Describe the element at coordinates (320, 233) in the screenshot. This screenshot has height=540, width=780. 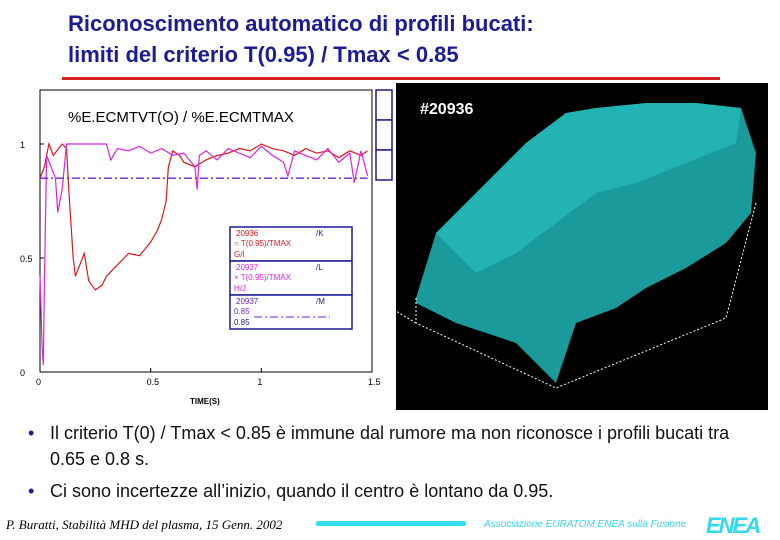
I see `legend-tag: /K` at that location.